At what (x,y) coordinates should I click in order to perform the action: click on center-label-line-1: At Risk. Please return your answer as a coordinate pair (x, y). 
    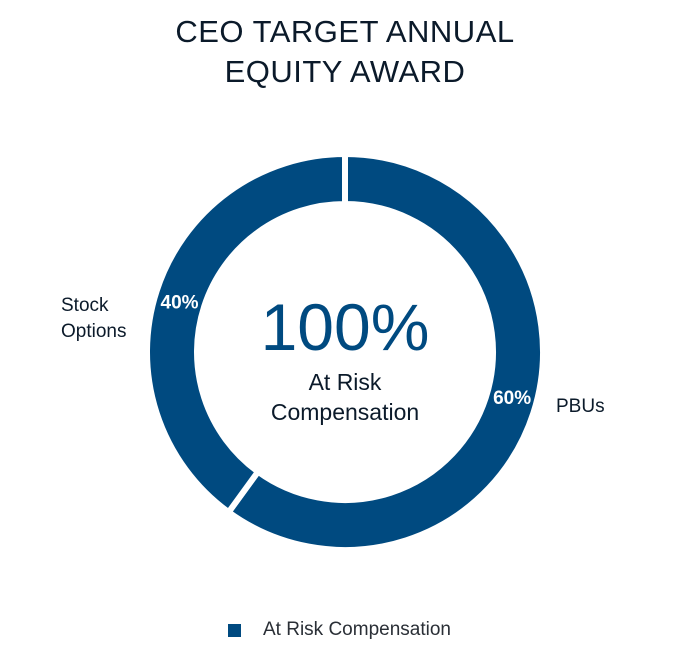
    Looking at the image, I should click on (345, 382).